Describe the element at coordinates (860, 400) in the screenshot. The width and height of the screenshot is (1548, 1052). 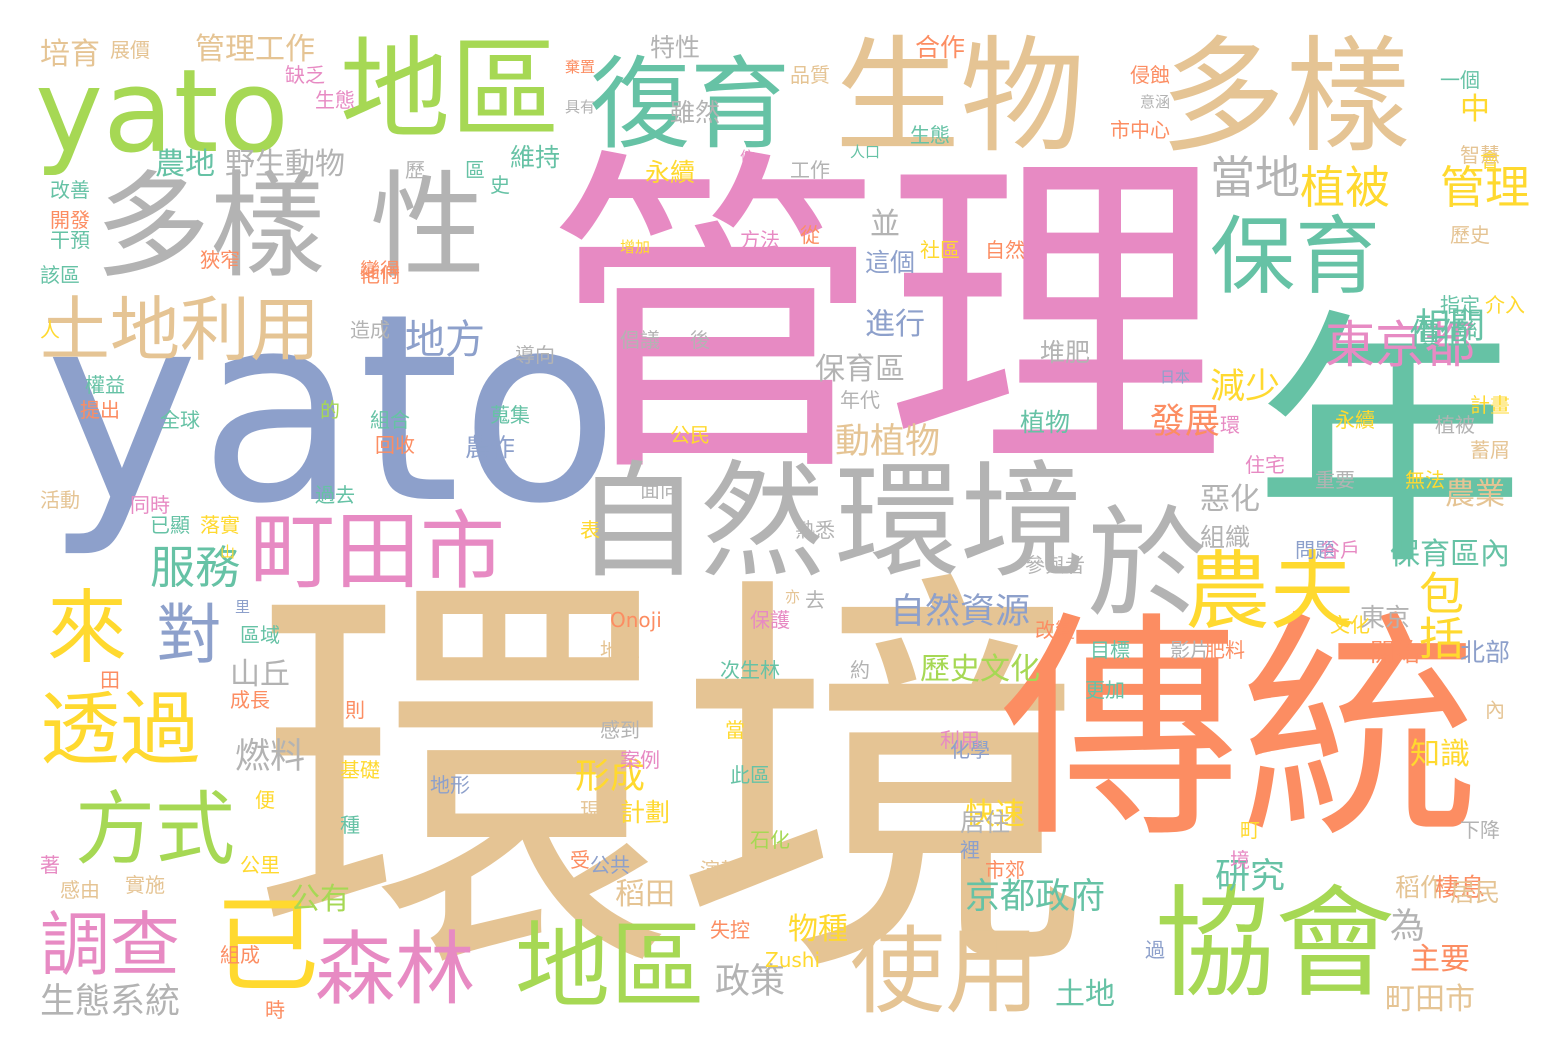
I see `word-cloud-term: 年代` at that location.